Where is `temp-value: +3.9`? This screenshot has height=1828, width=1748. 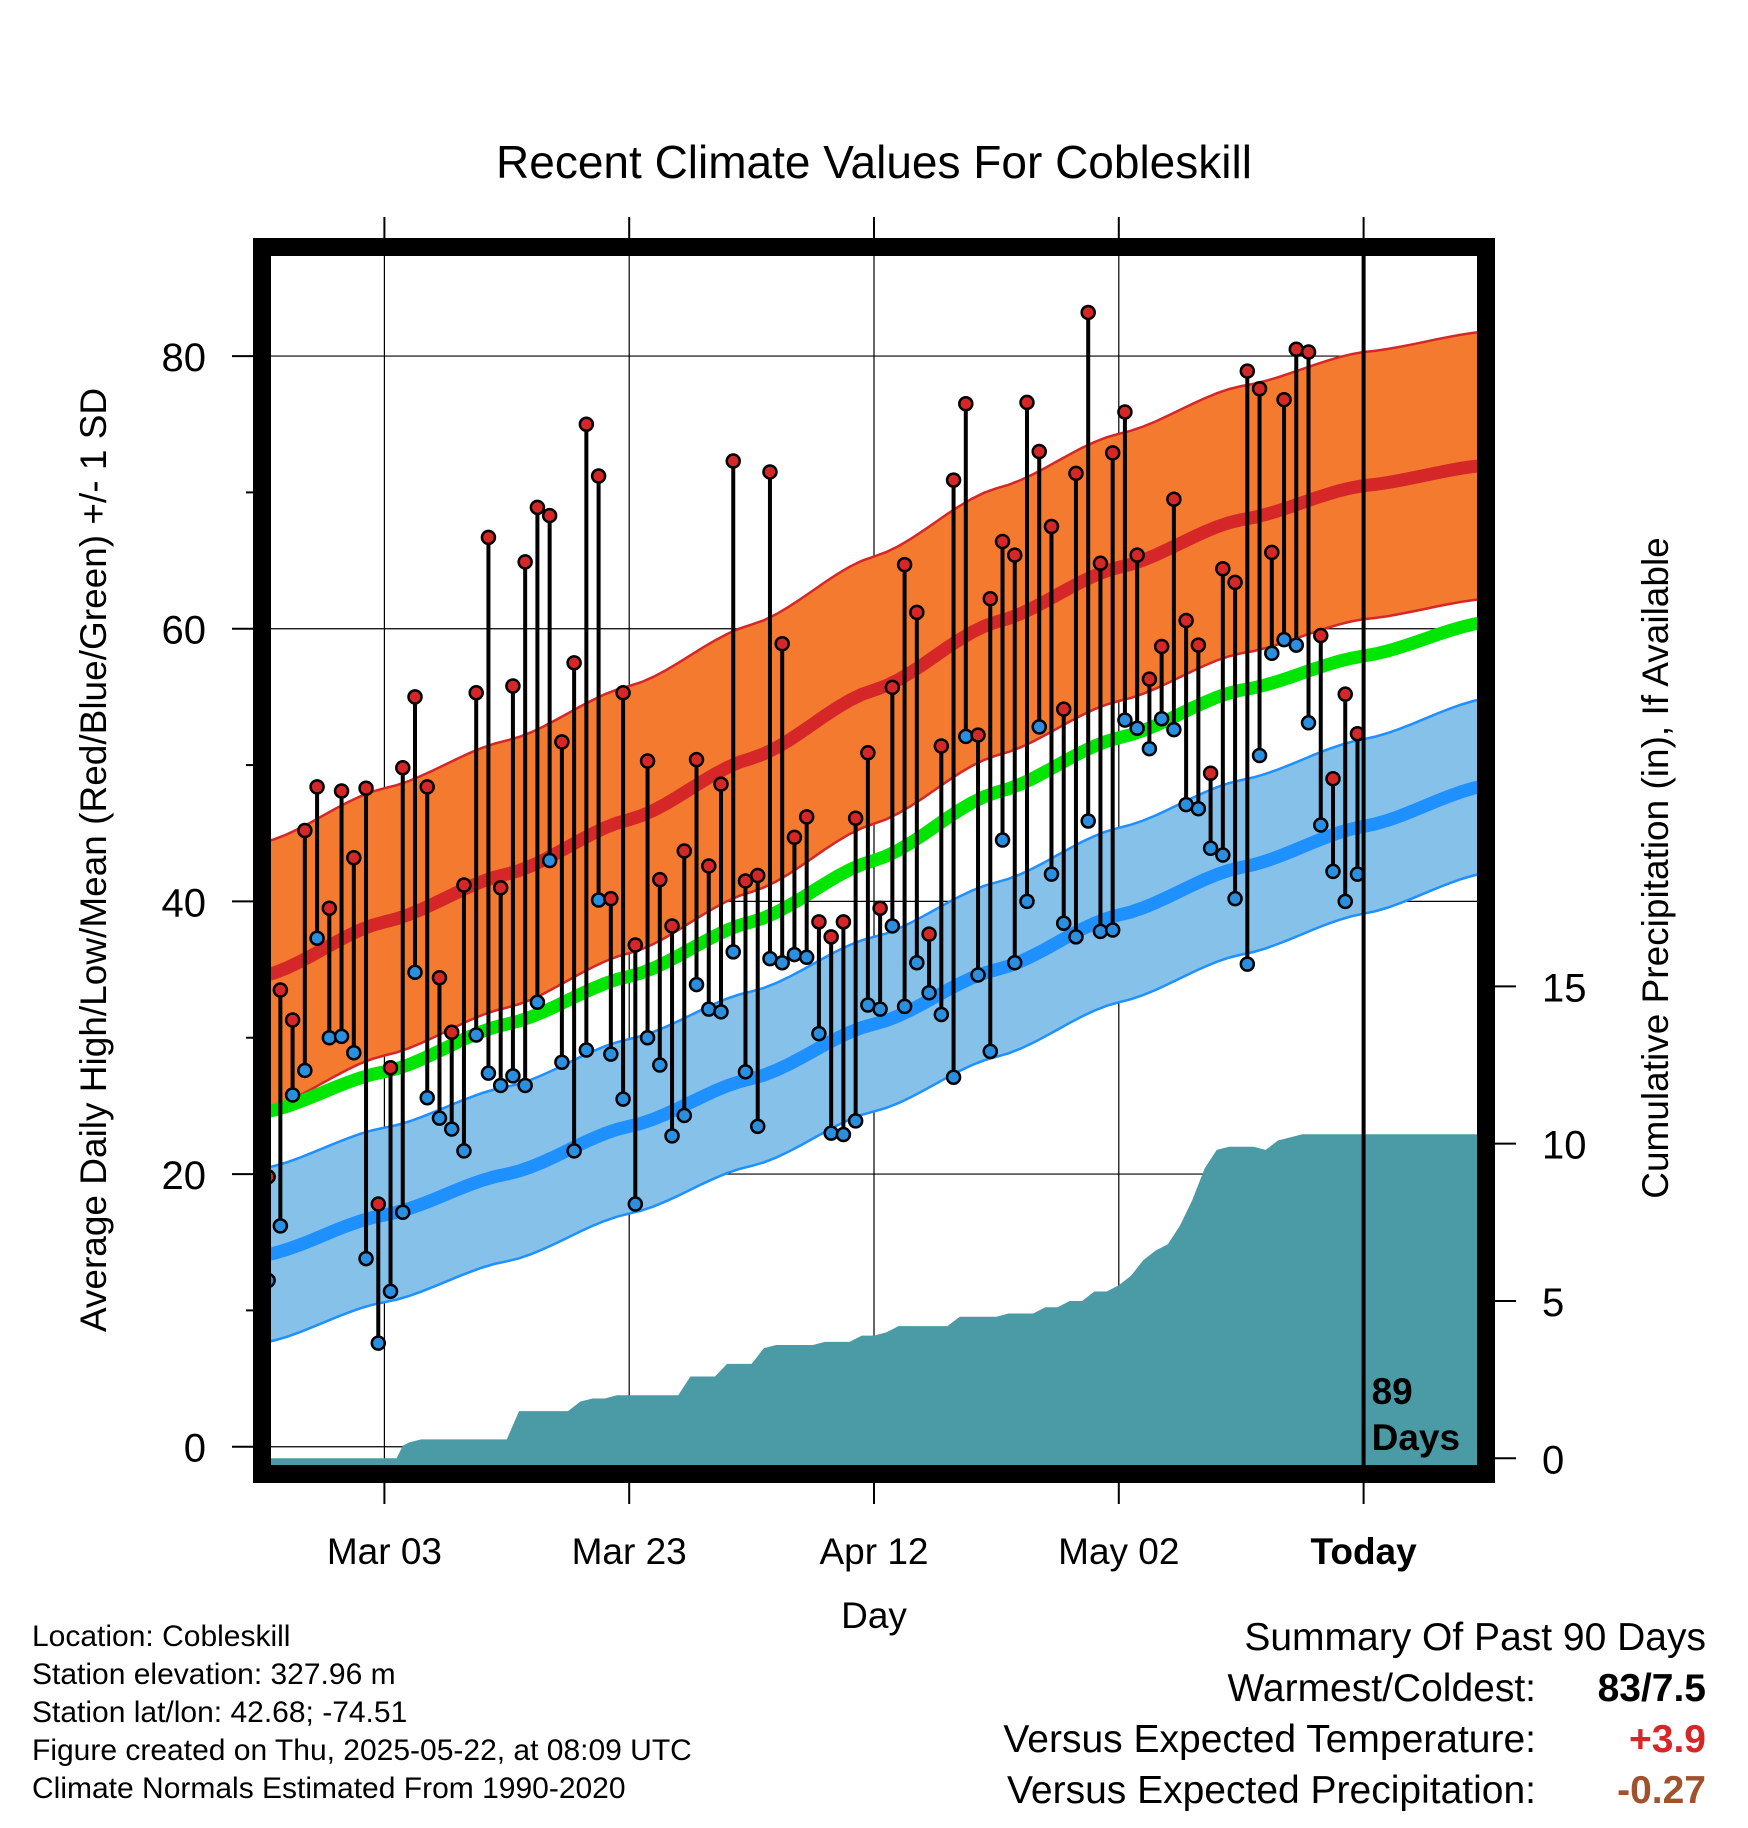 temp-value: +3.9 is located at coordinates (1667, 1739).